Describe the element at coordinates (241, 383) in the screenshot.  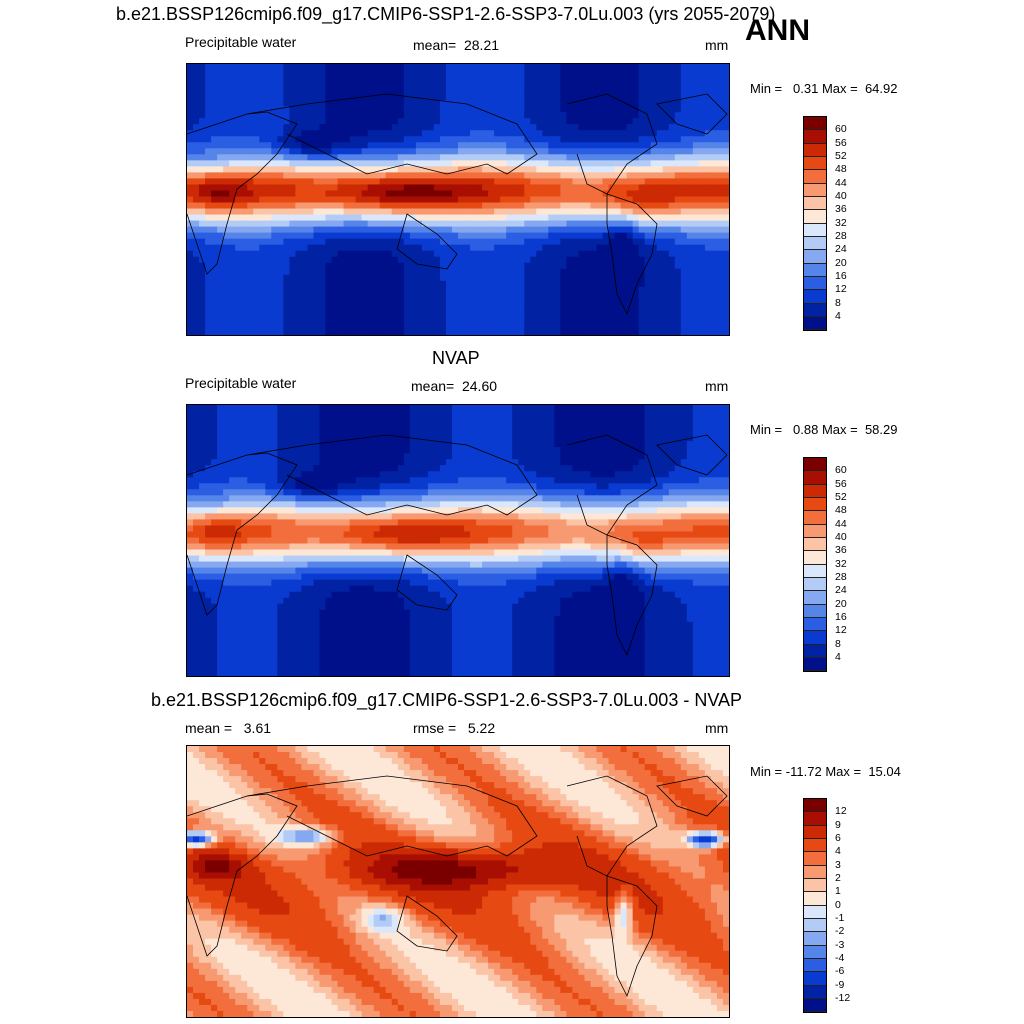
I see `panel2-variable: Precipitable water` at that location.